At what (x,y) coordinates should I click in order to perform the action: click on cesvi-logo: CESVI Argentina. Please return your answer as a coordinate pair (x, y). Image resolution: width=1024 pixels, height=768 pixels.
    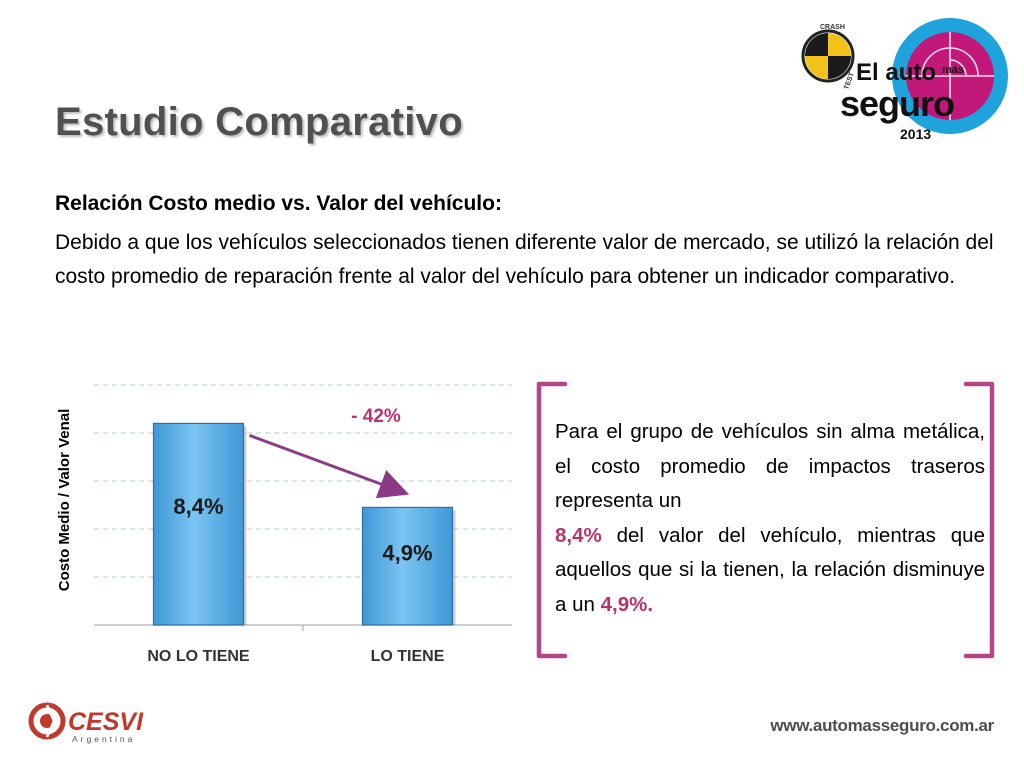
    Looking at the image, I should click on (86, 723).